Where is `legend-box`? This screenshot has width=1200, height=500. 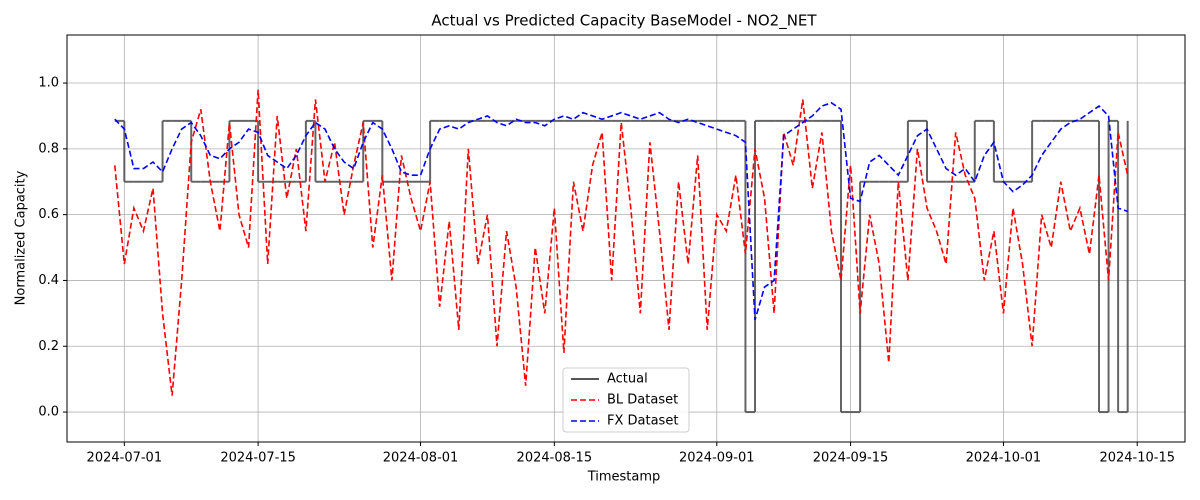 legend-box is located at coordinates (626, 400).